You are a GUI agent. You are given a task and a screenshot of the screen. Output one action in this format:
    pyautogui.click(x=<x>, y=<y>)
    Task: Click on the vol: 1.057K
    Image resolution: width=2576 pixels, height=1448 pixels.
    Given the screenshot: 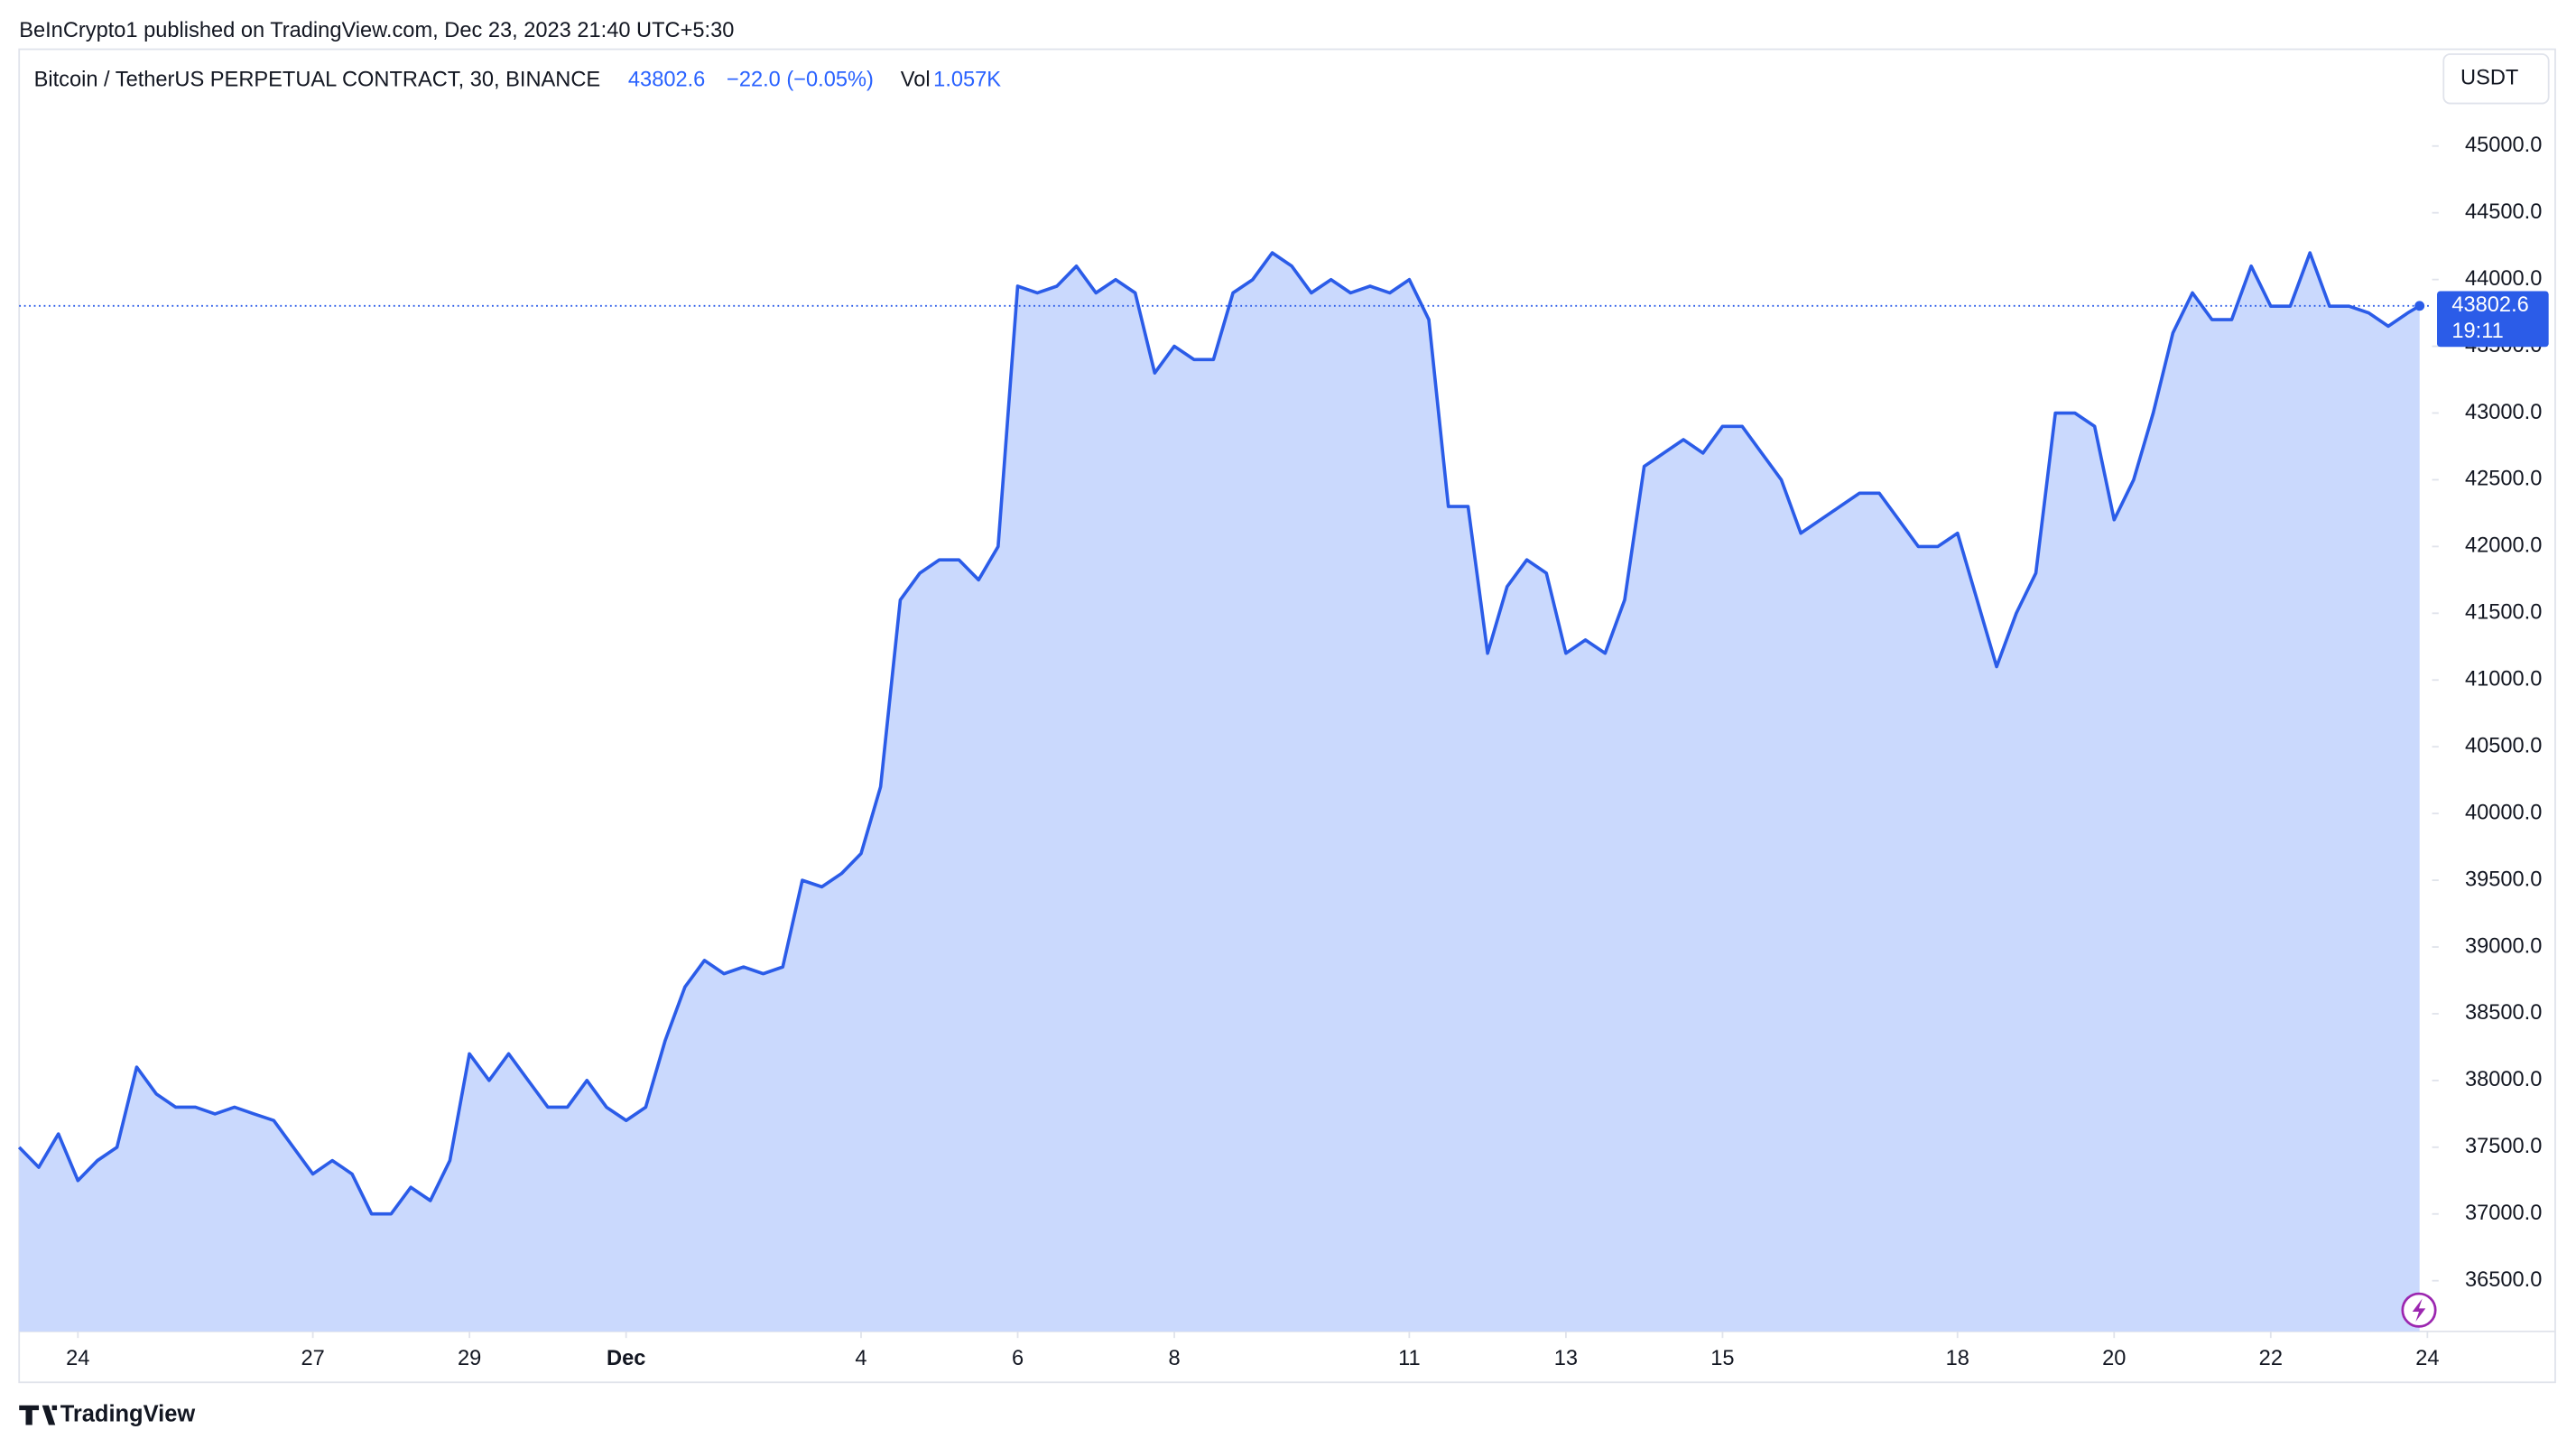 What is the action you would take?
    pyautogui.click(x=967, y=79)
    